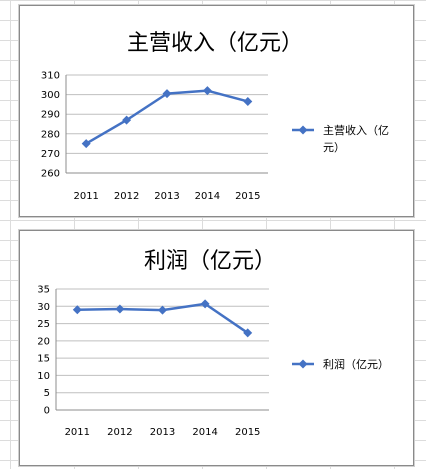  What do you see at coordinates (50, 154) in the screenshot?
I see `y-tick-label: 270` at bounding box center [50, 154].